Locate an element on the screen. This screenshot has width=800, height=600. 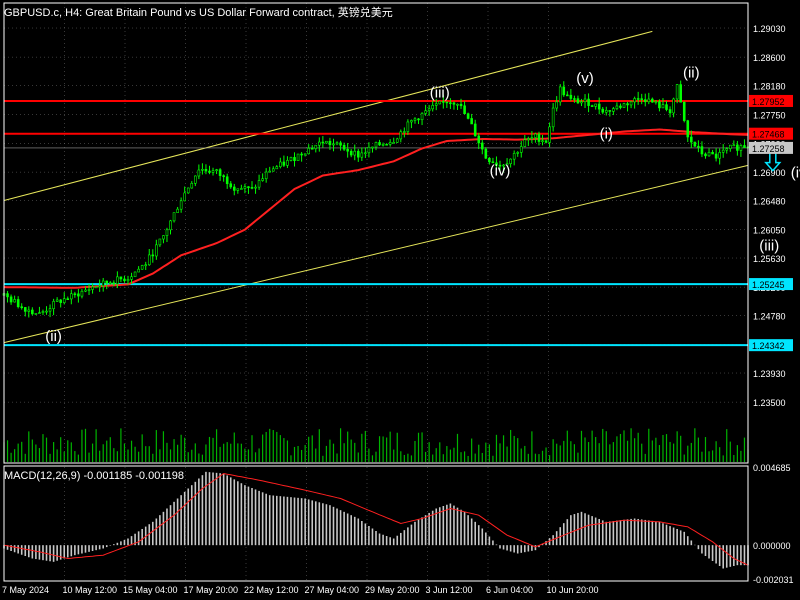
wave-label: (iii) is located at coordinates (440, 93).